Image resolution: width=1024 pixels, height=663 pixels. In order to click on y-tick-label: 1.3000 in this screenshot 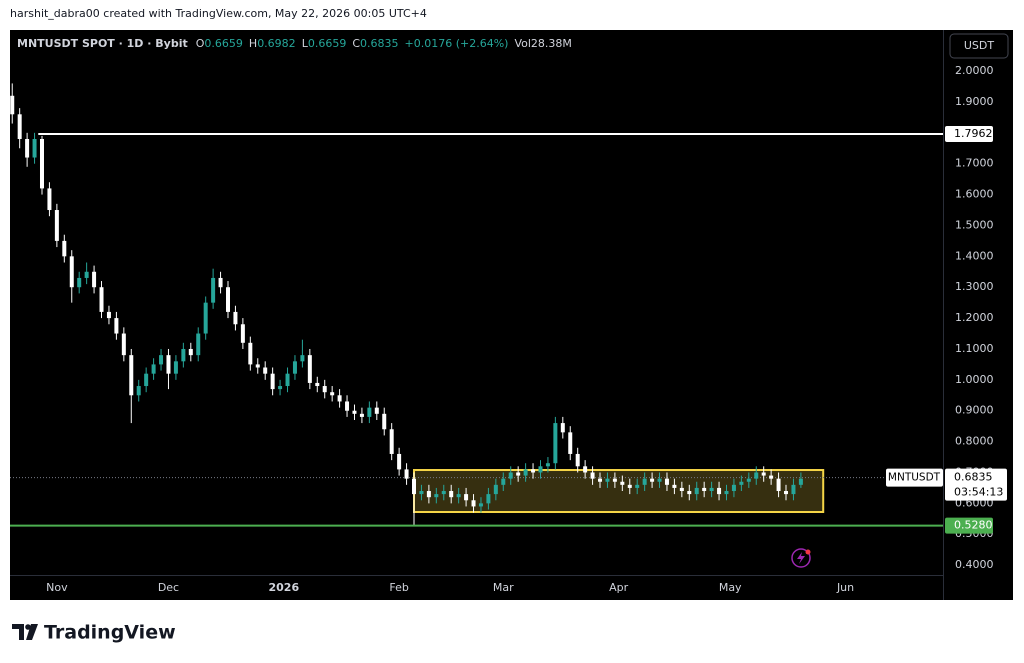, I will do `click(974, 286)`.